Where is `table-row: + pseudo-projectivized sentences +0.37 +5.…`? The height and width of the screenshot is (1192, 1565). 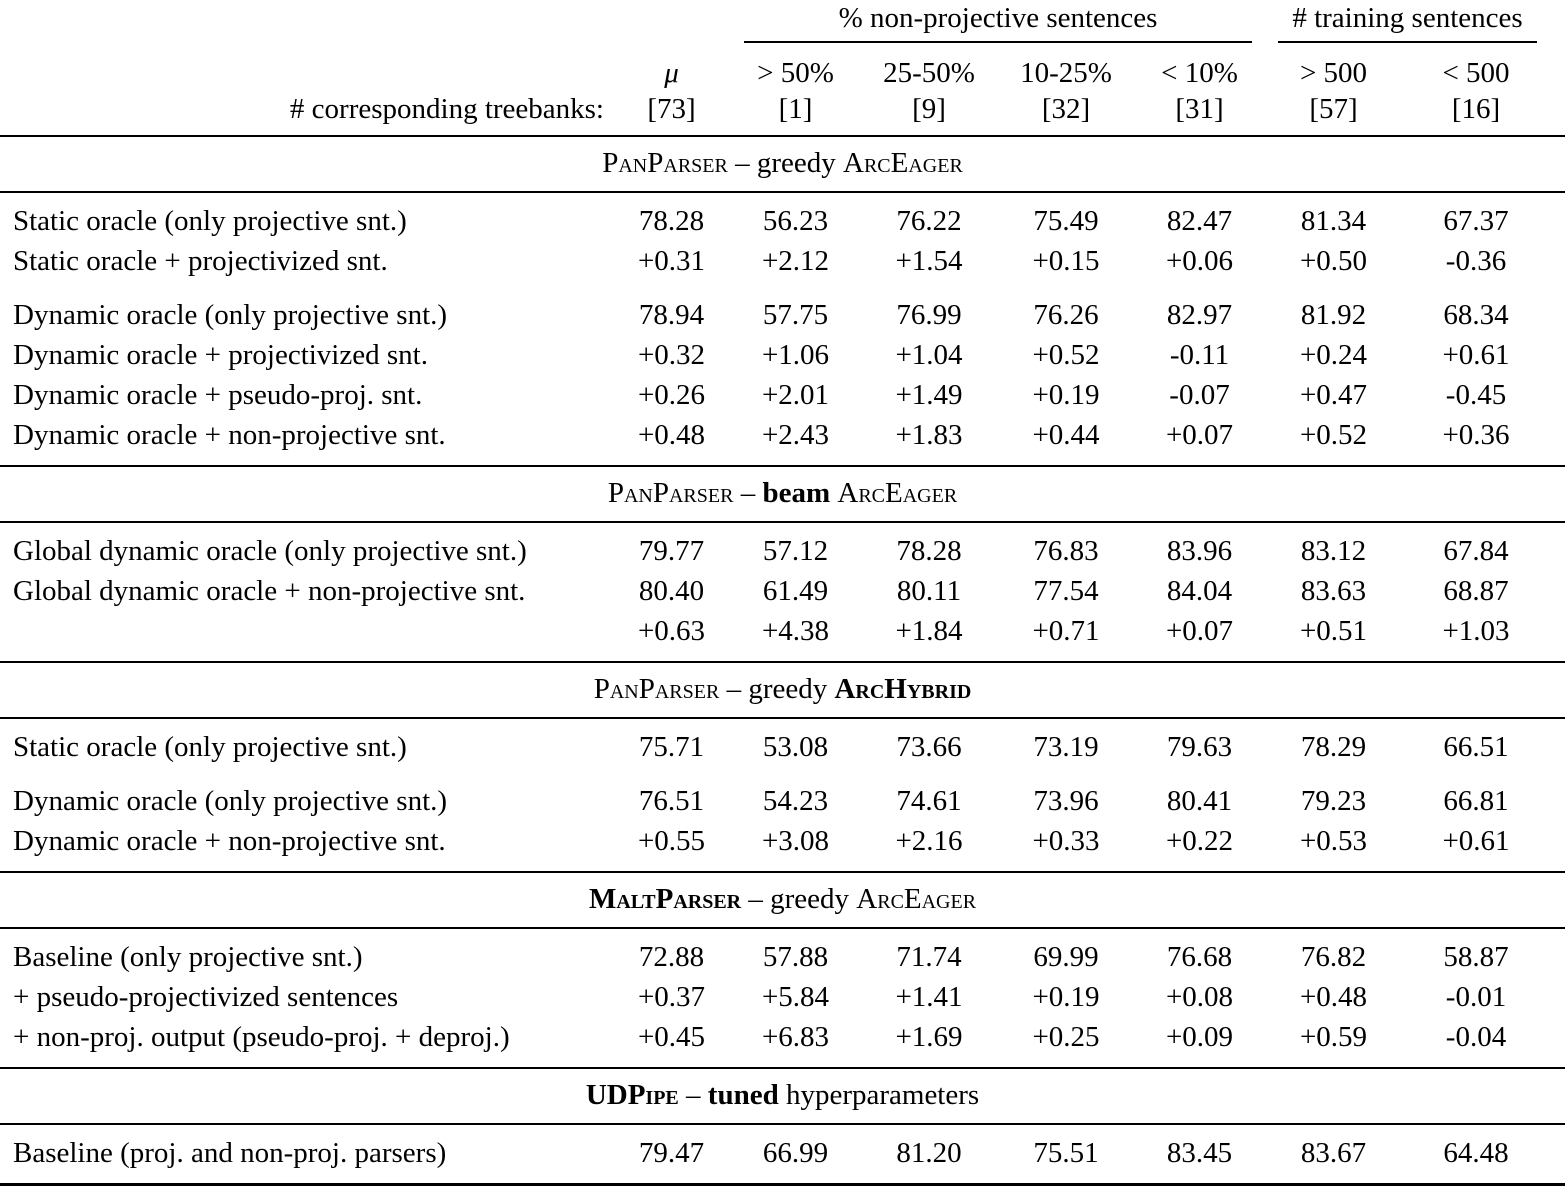
table-row: + pseudo-projectivized sentences +0.37 +5.… is located at coordinates (782, 997).